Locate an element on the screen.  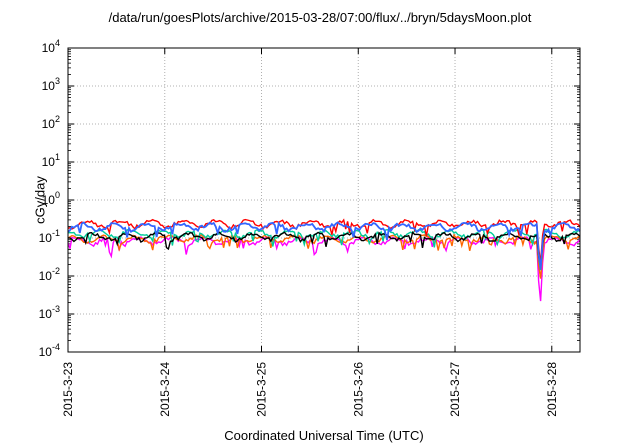
x-tick-label: 2015-3-25 is located at coordinates (262, 389).